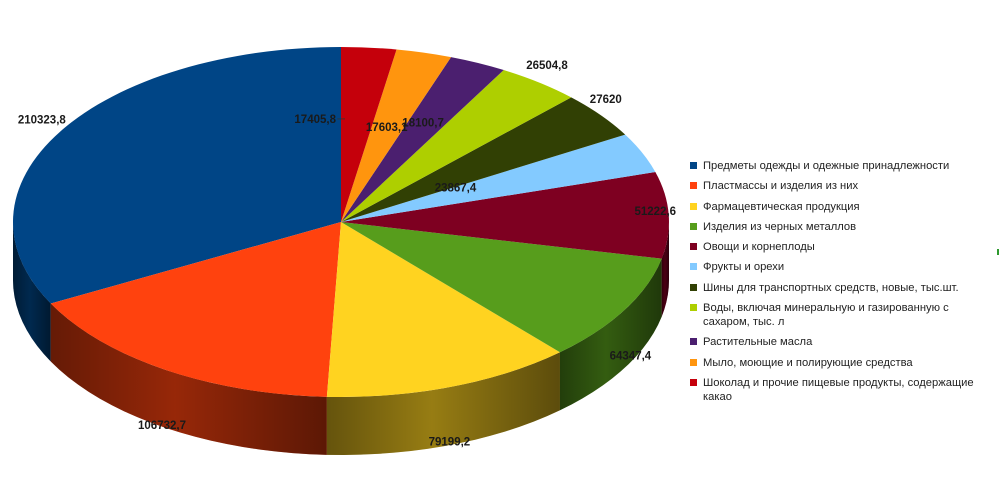 This screenshot has height=498, width=1000. Describe the element at coordinates (842, 267) in the screenshot. I see `legend-item: Фрукты и орехи` at that location.